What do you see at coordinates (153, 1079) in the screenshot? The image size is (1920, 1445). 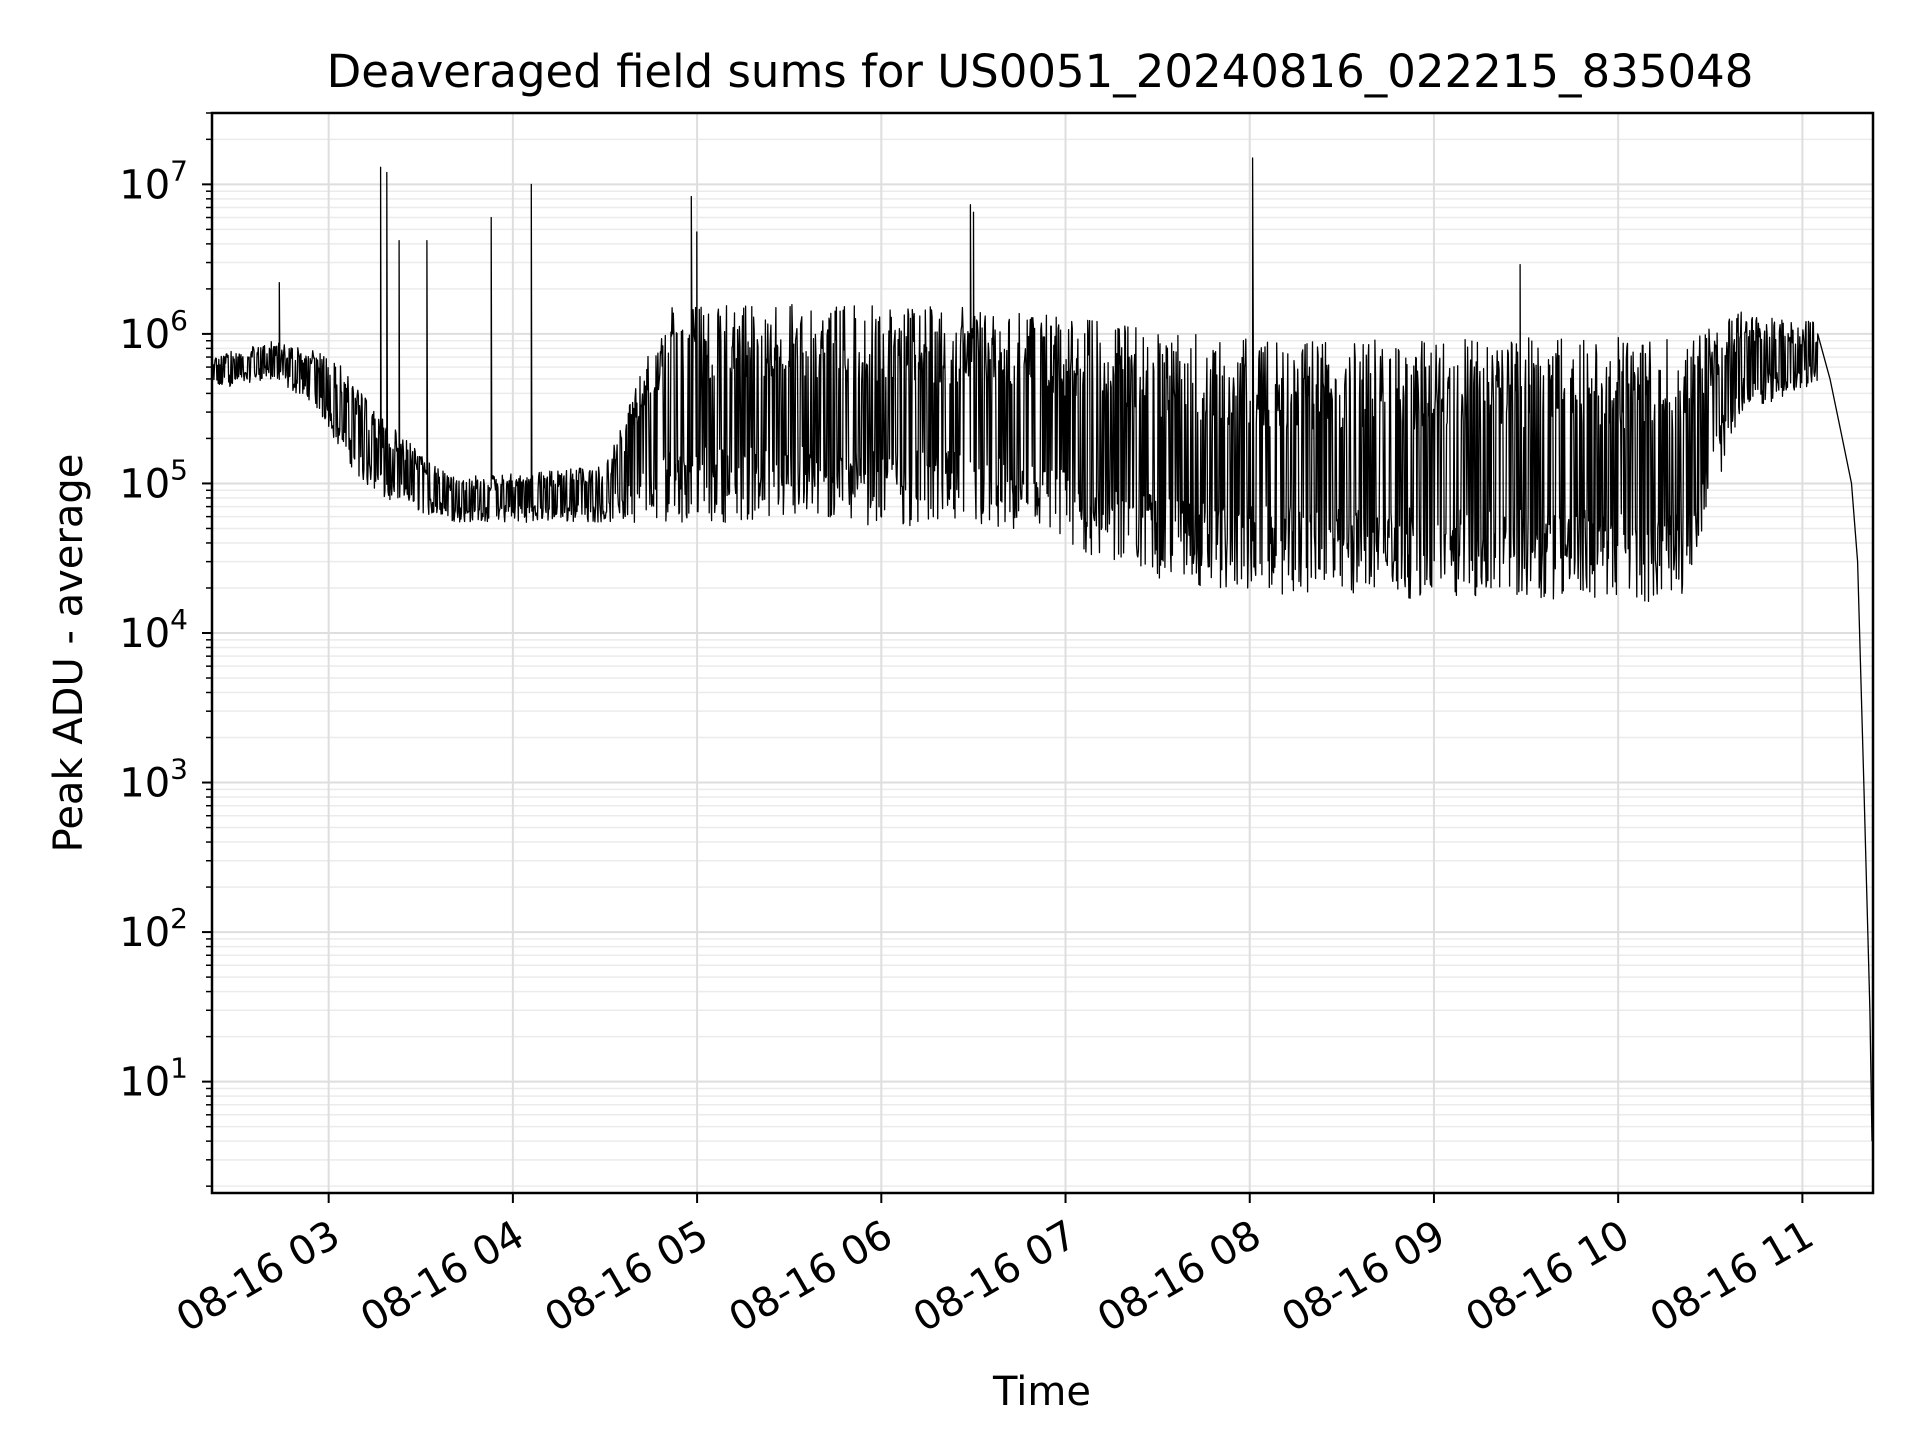 I see `y-tick-label: 10¹` at bounding box center [153, 1079].